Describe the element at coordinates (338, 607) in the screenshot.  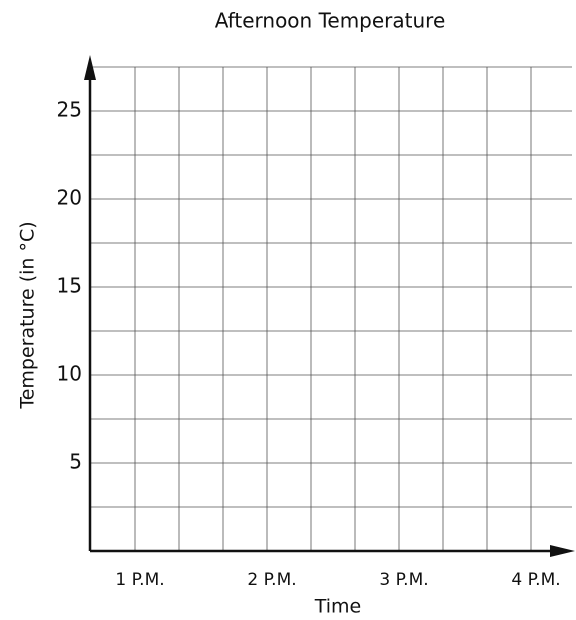
I see `x-axis-label: Time` at that location.